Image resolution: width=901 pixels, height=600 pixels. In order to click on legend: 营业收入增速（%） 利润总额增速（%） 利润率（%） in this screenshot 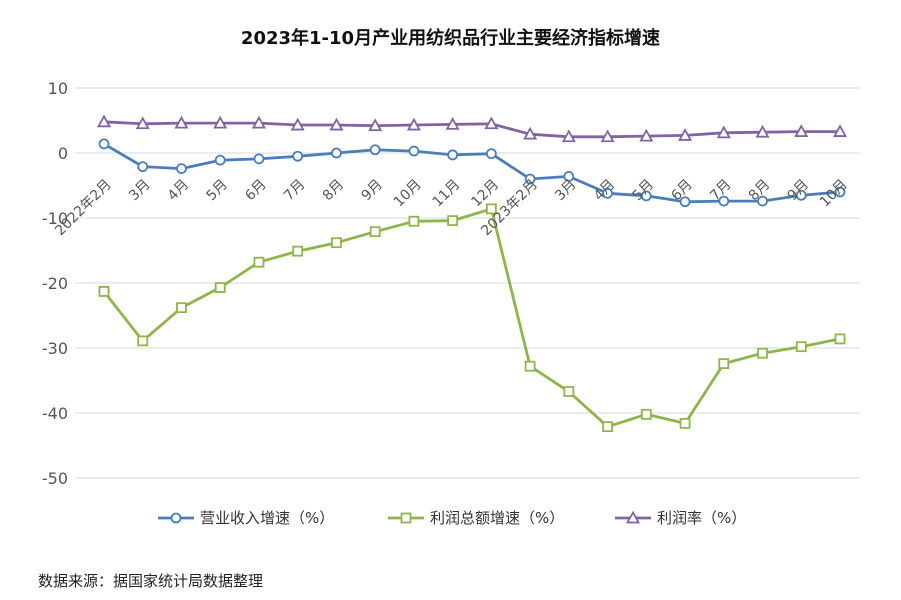, I will do `click(452, 518)`.